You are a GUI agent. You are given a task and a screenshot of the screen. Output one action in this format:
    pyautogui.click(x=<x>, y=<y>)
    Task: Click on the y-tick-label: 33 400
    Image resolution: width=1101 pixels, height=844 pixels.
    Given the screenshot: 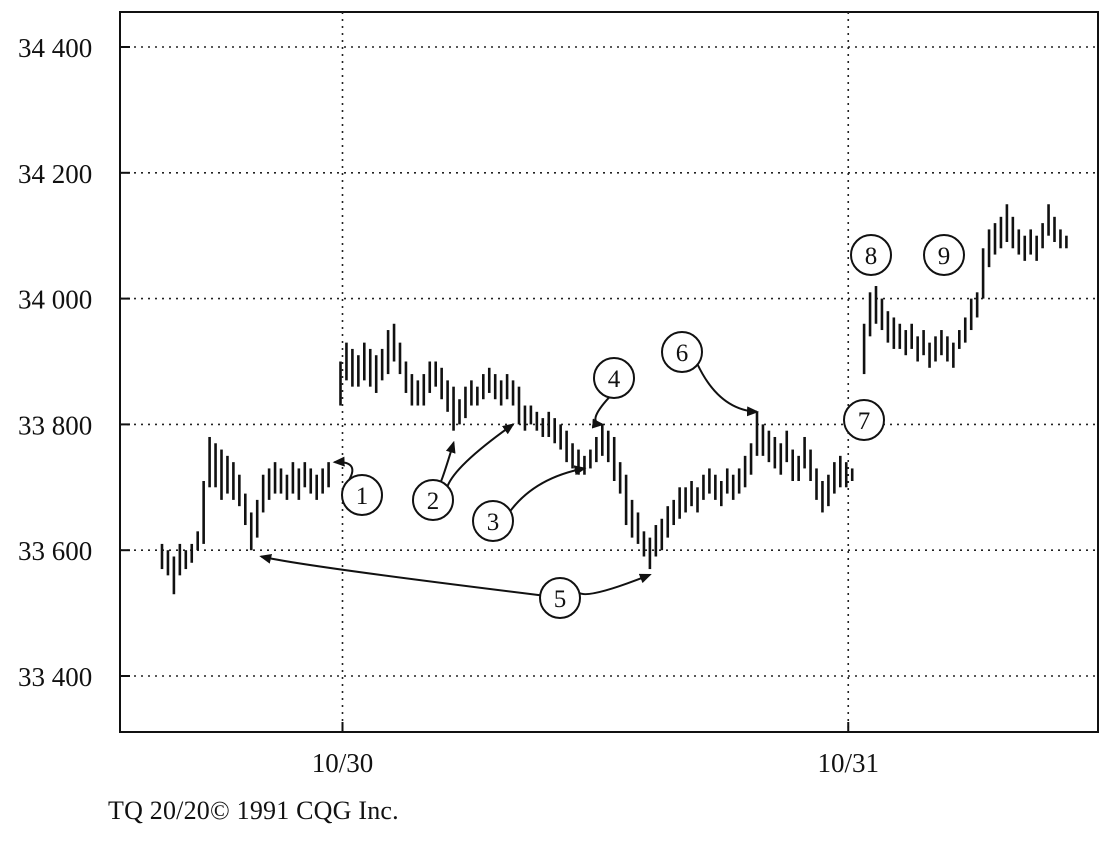 What is the action you would take?
    pyautogui.click(x=55, y=677)
    